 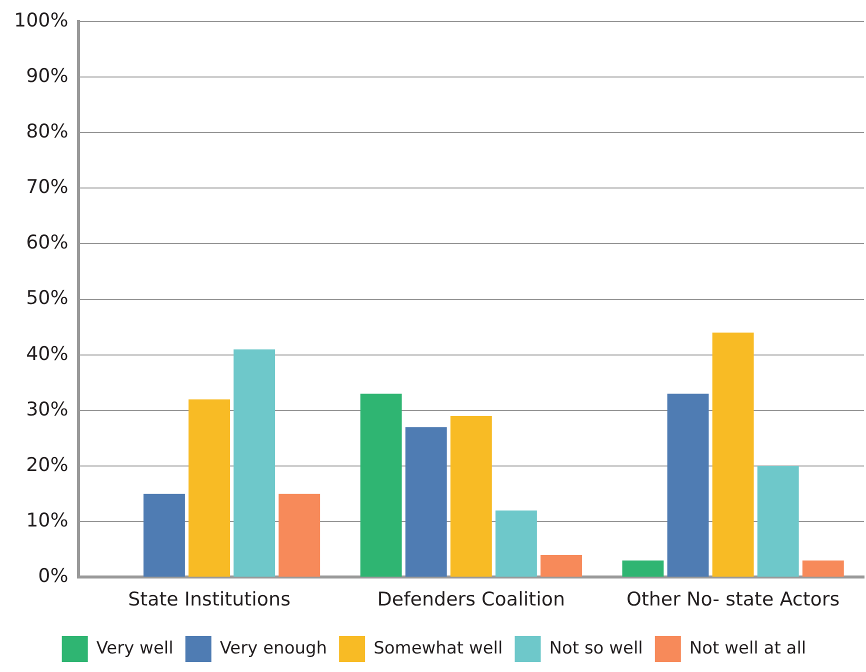 I want to click on y-tick-label: 40%, so click(x=47, y=353).